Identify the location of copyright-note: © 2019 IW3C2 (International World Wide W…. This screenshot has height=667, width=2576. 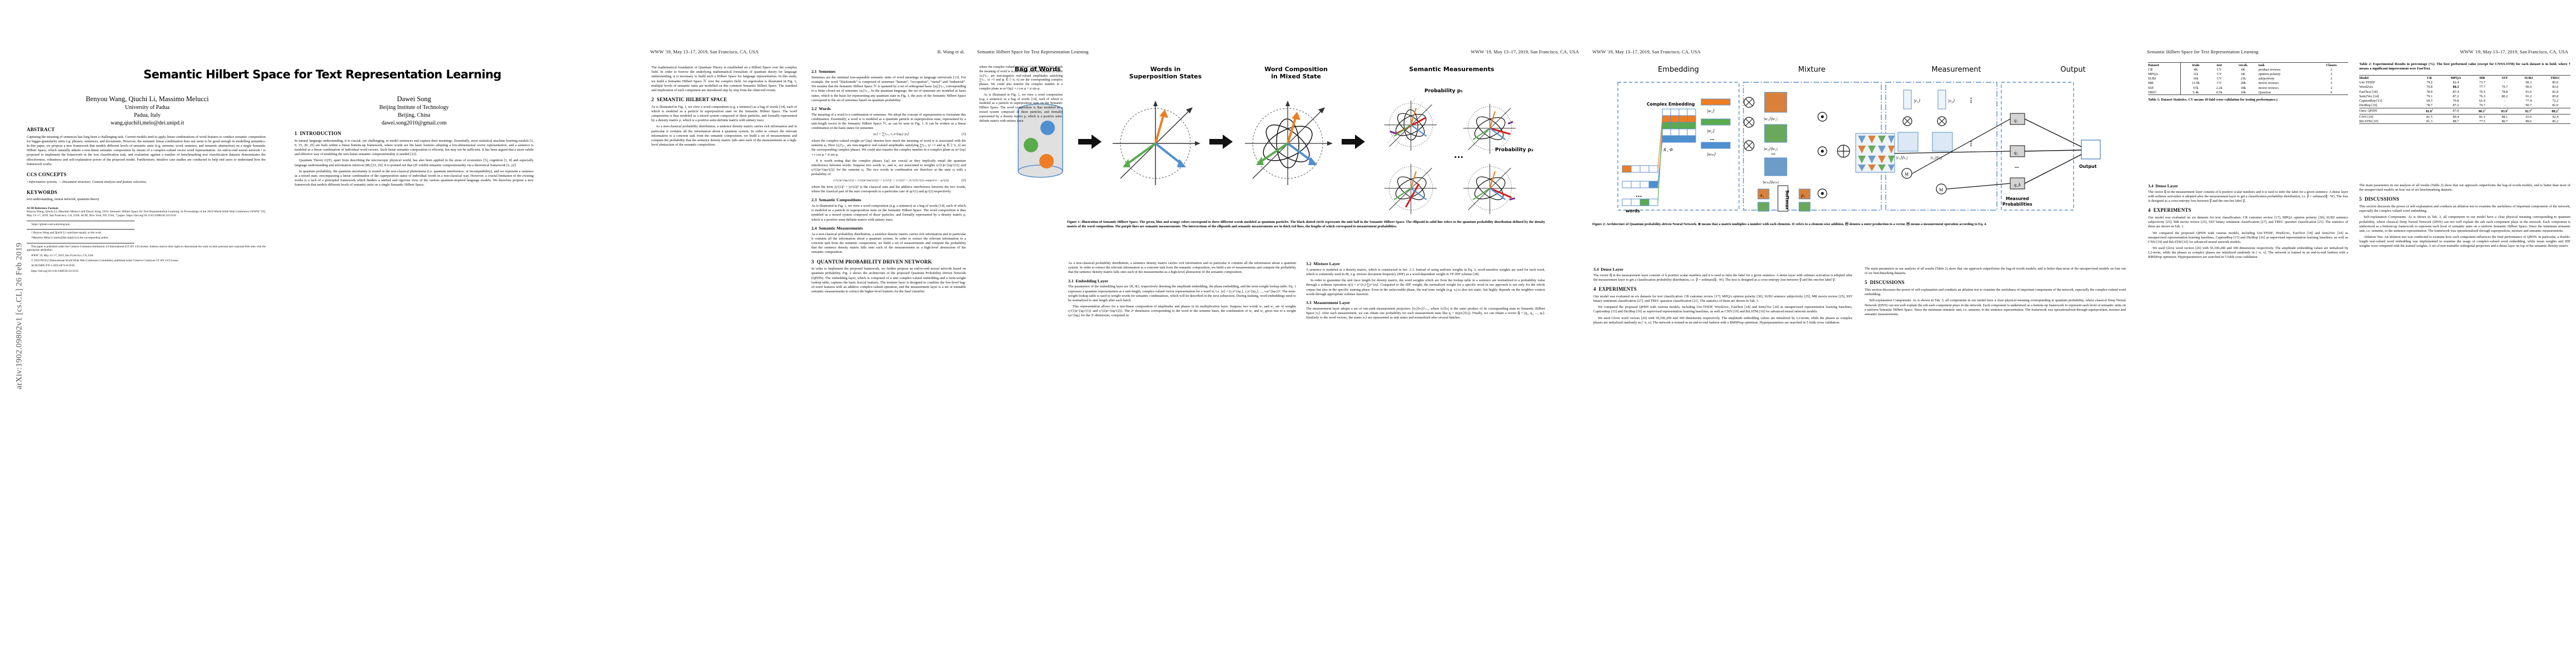
(105, 260).